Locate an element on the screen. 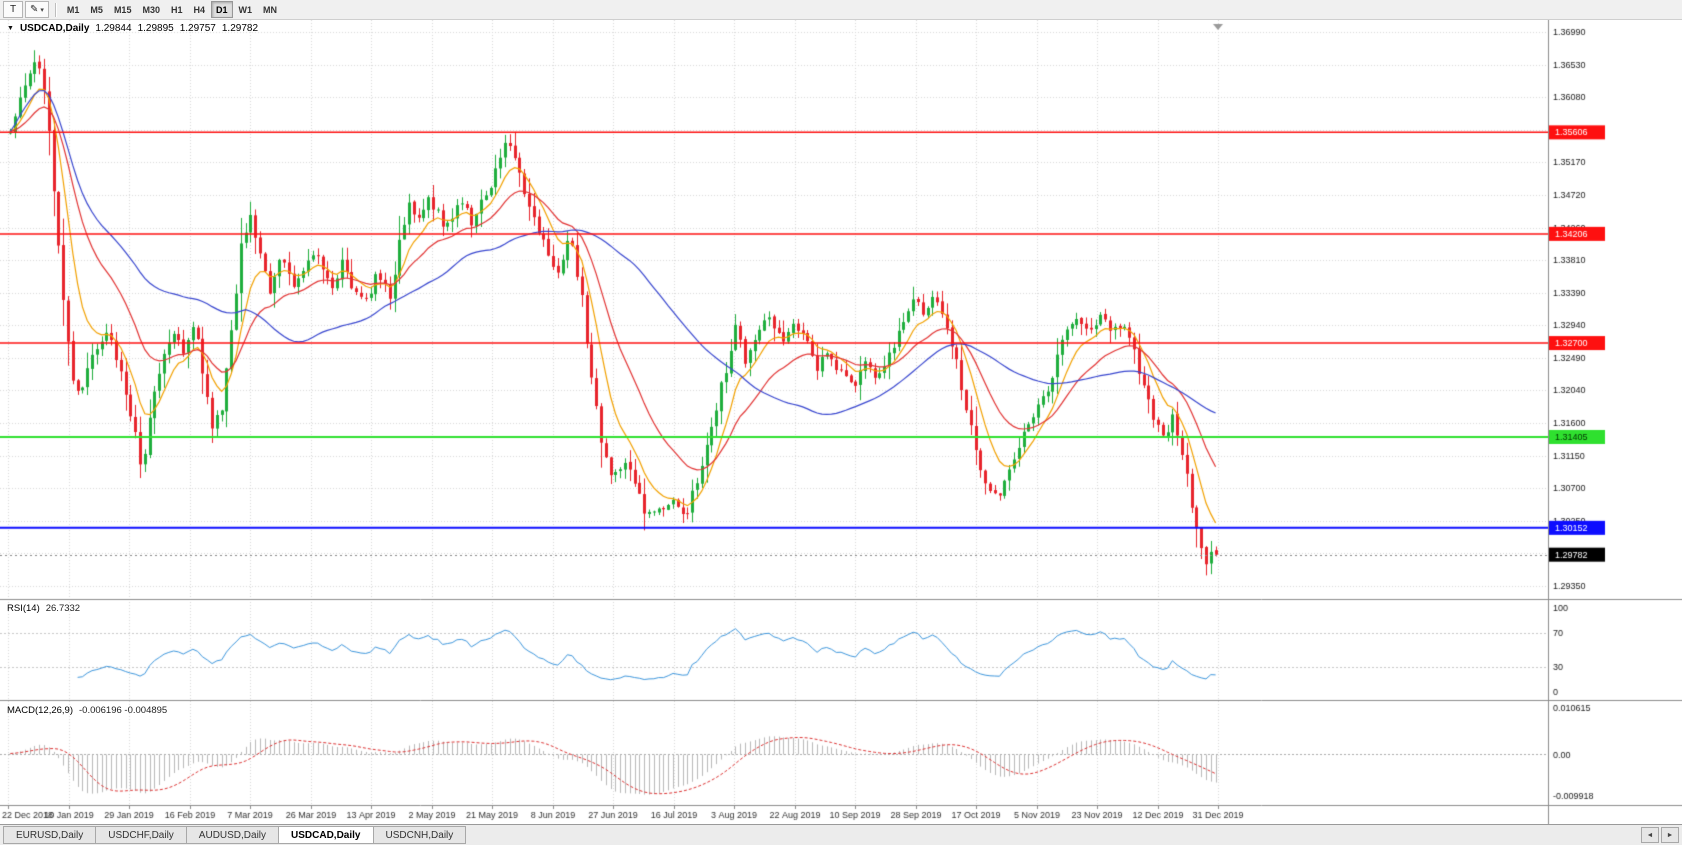 The width and height of the screenshot is (1682, 845). draw-tool-button: ✎ ▾ is located at coordinates (37, 9).